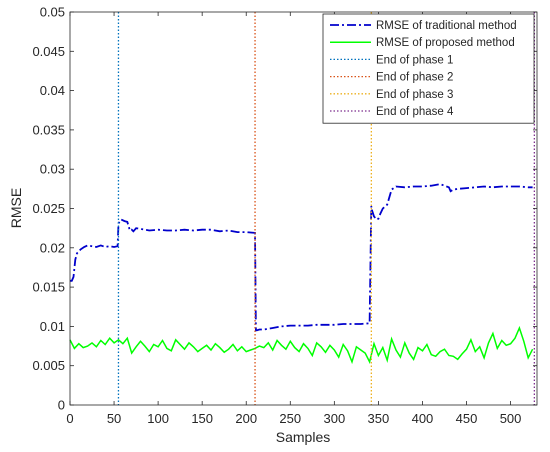 This screenshot has height=452, width=550. I want to click on y-tick-label: 0.045, so click(48, 51).